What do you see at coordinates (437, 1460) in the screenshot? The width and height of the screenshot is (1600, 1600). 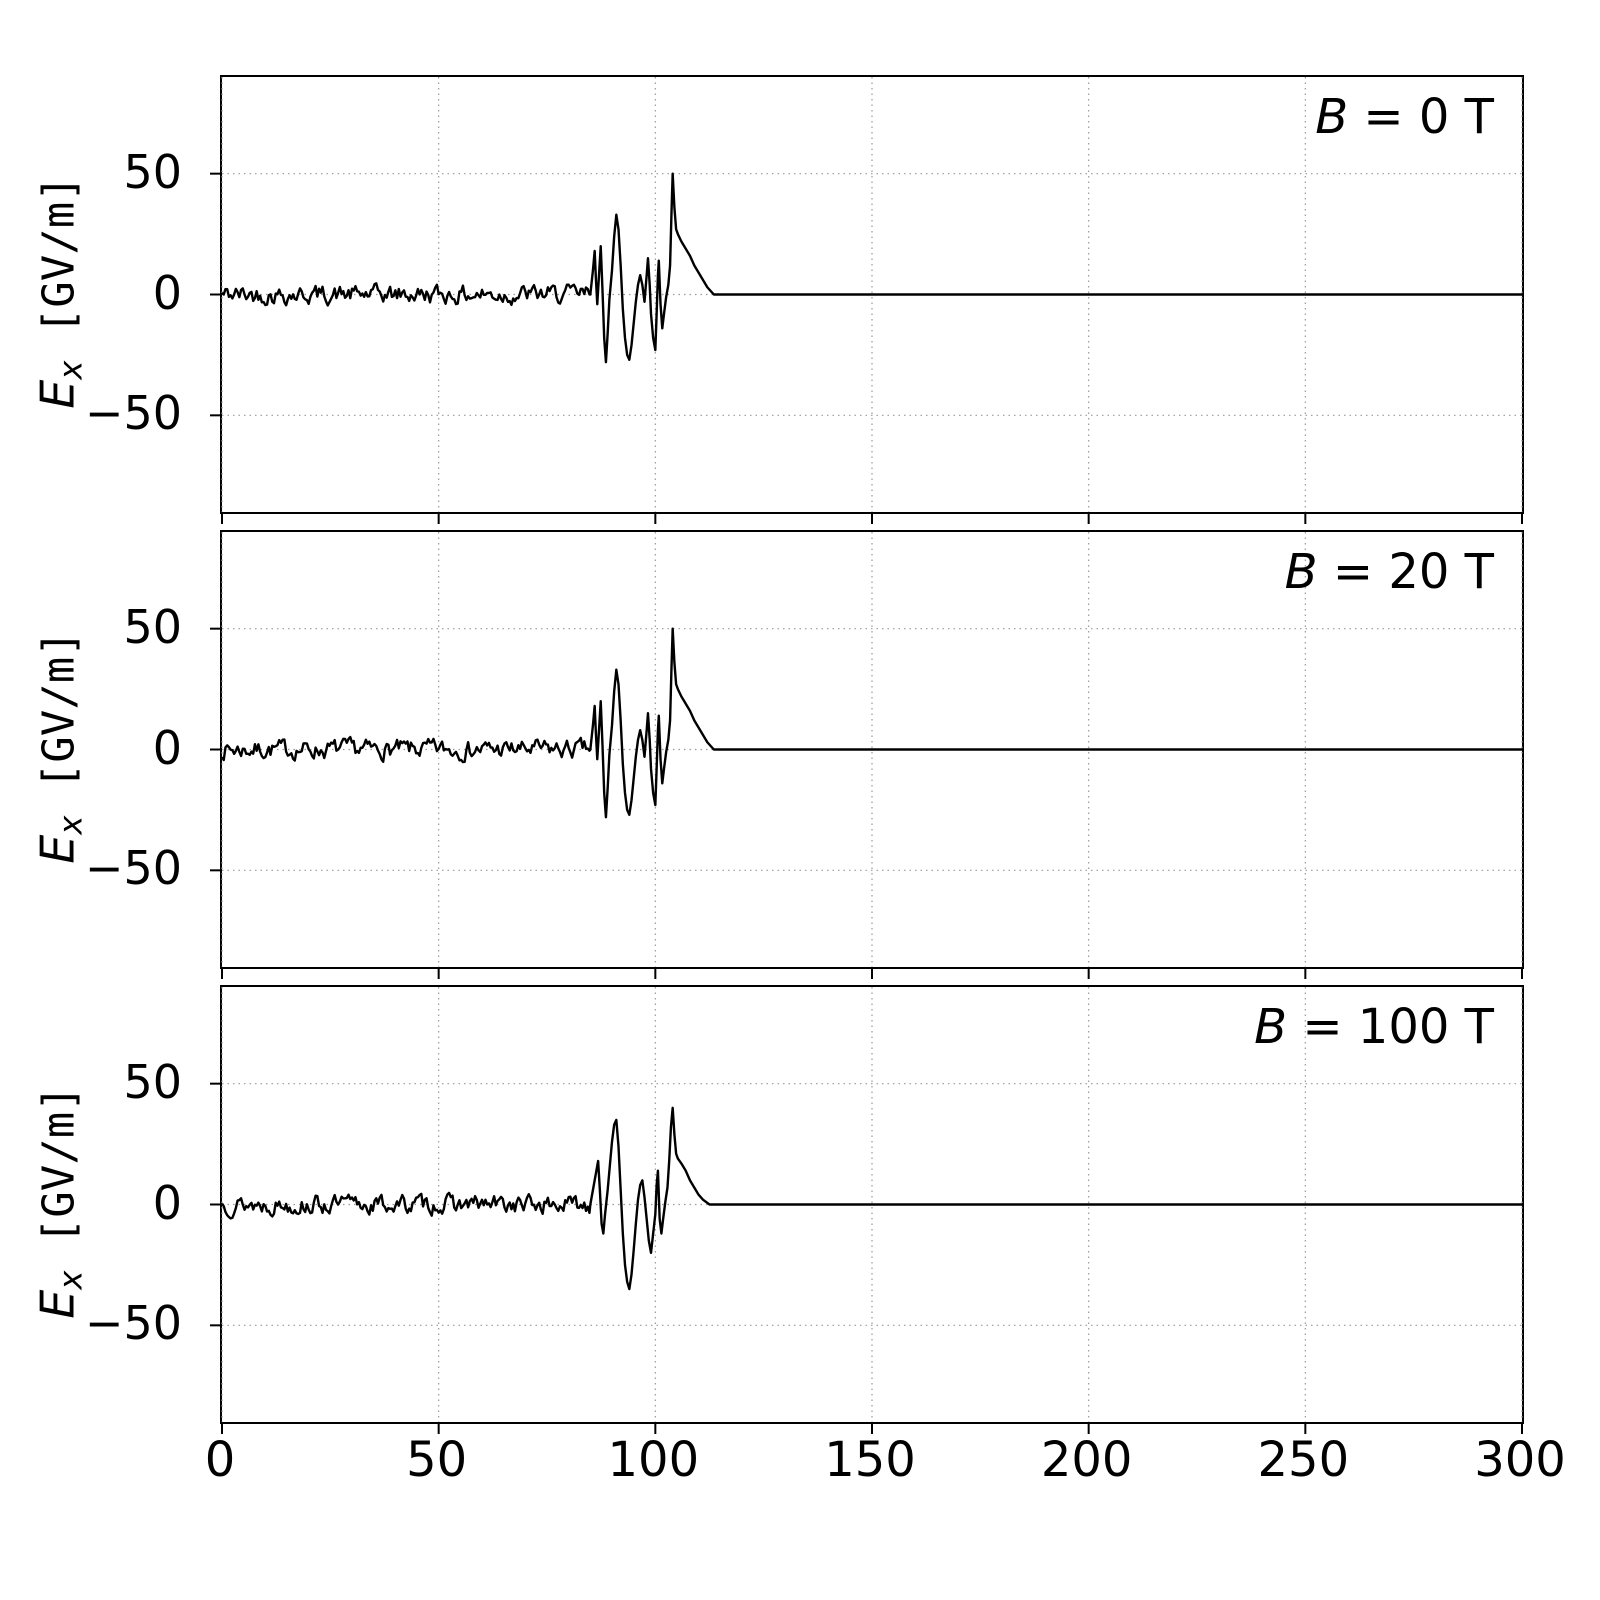 I see `x-tick-label: 50` at bounding box center [437, 1460].